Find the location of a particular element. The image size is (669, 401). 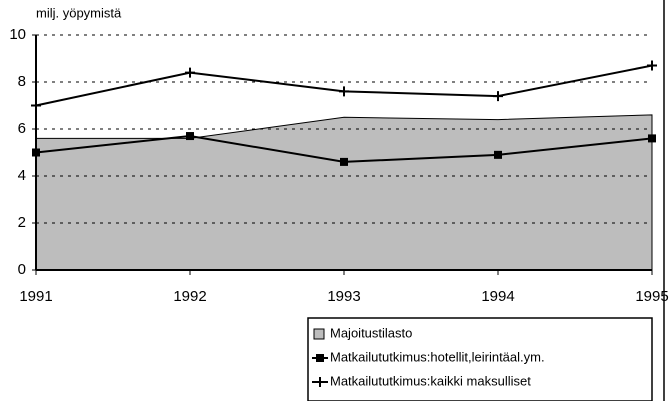

legend-label: Majoitustilasto is located at coordinates (371, 332).